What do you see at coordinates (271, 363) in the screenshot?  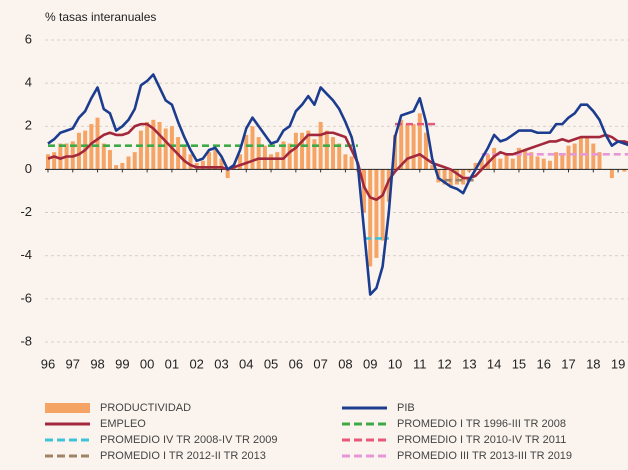 I see `x-tick-label: 05` at bounding box center [271, 363].